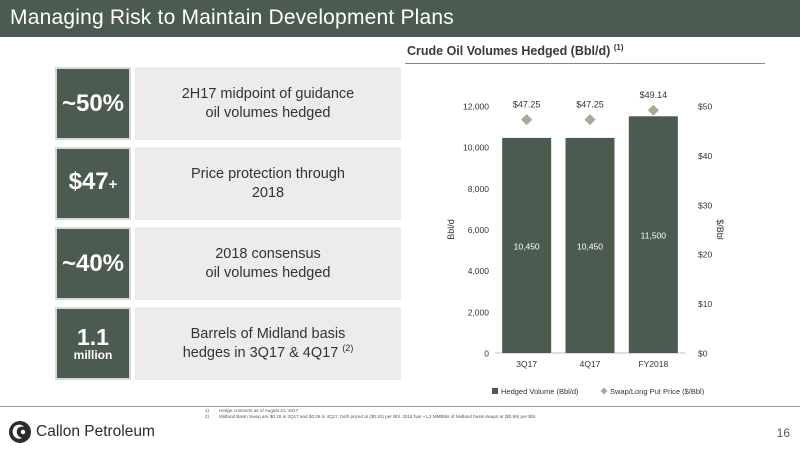 This screenshot has width=800, height=450. I want to click on chart-title-text: Crude Oil Volumes Hedged (Bbl/d), so click(509, 51).